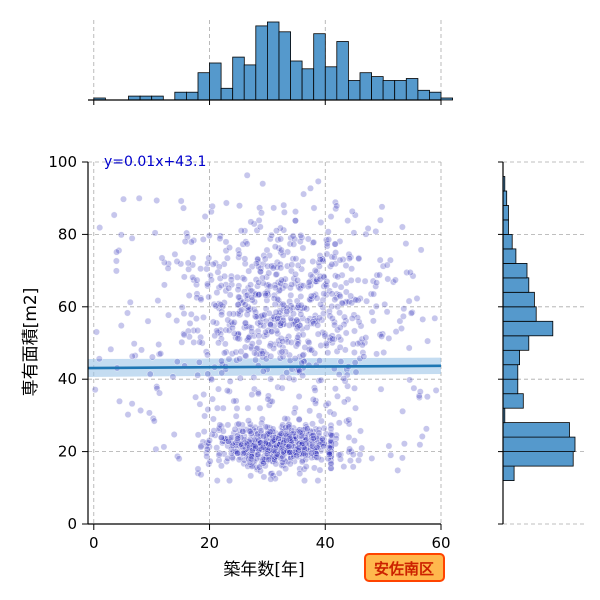  Describe the element at coordinates (31, 342) in the screenshot. I see `y-axis-label: 専有面積[m2]` at that location.